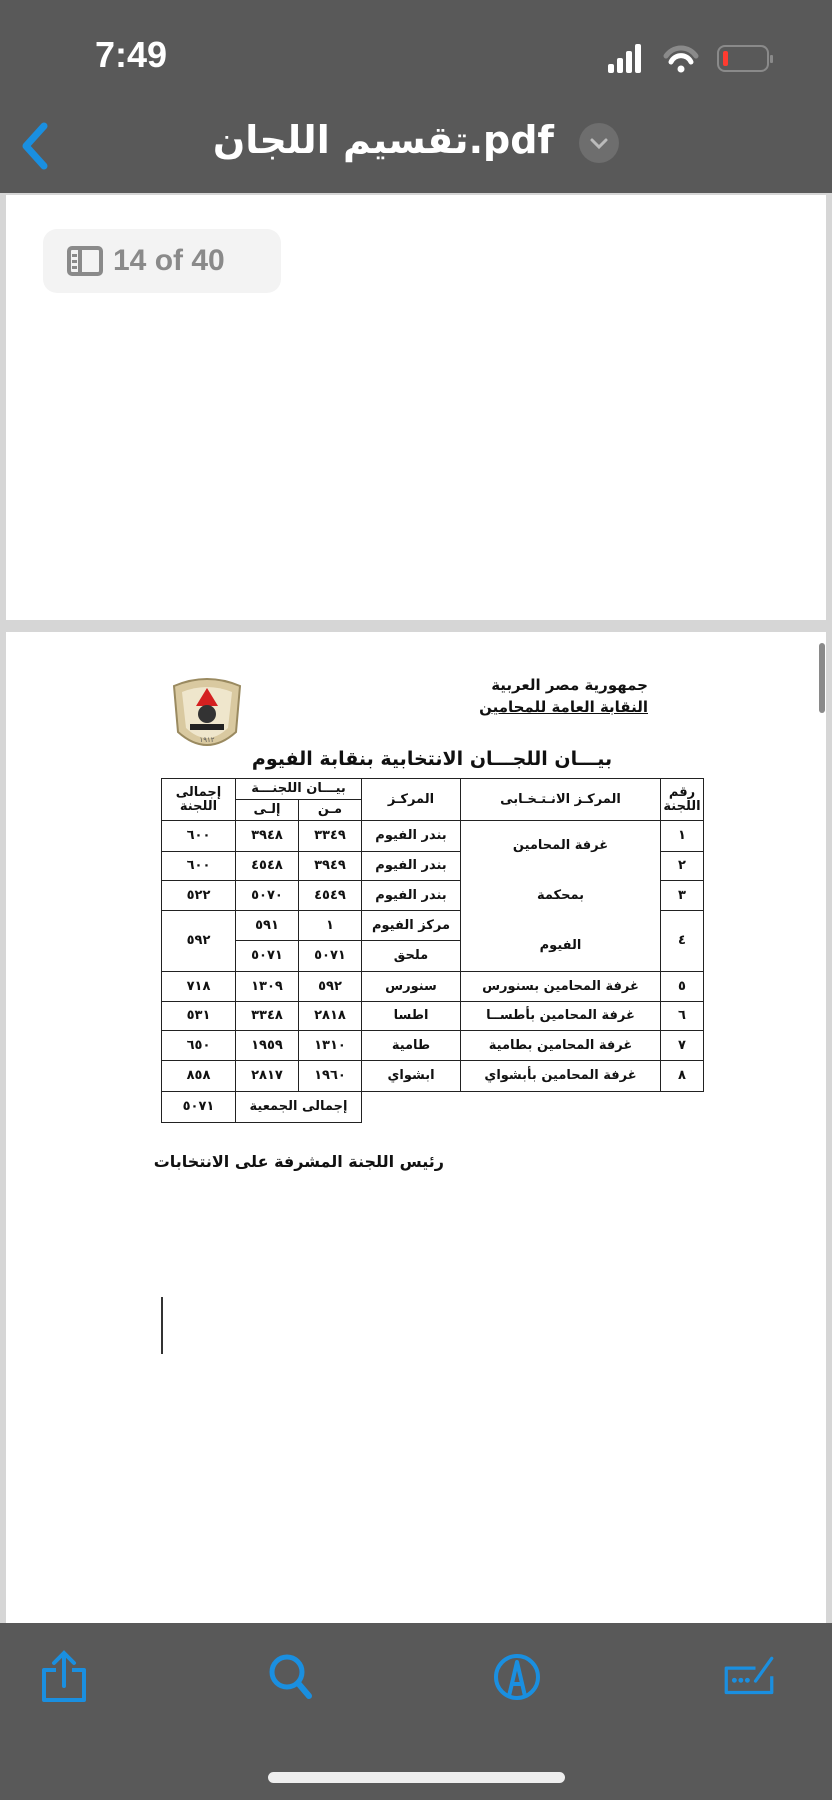 This screenshot has width=832, height=1800. Describe the element at coordinates (383, 140) in the screenshot. I see `document-title: تقسيم اللجان.pdf` at that location.